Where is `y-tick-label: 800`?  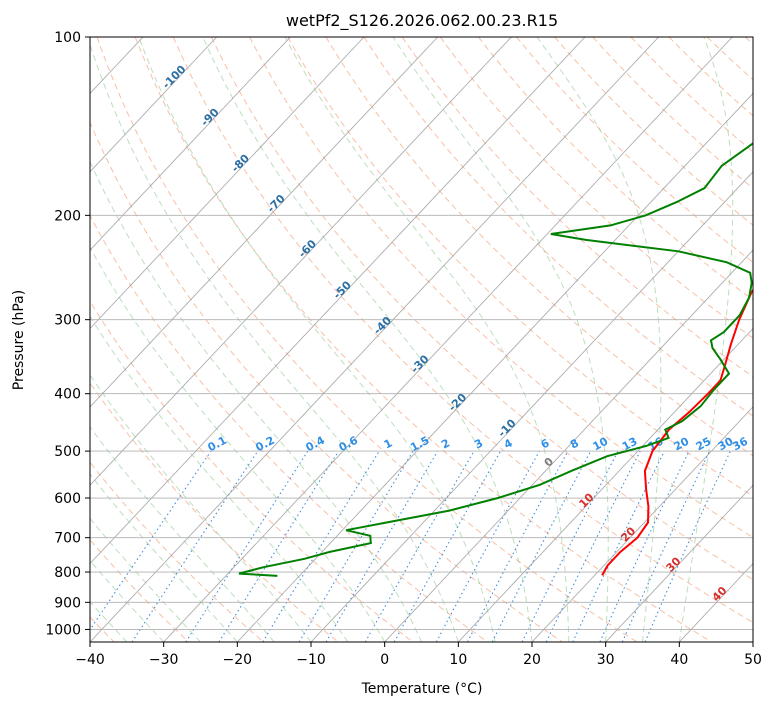 y-tick-label: 800 is located at coordinates (67, 573).